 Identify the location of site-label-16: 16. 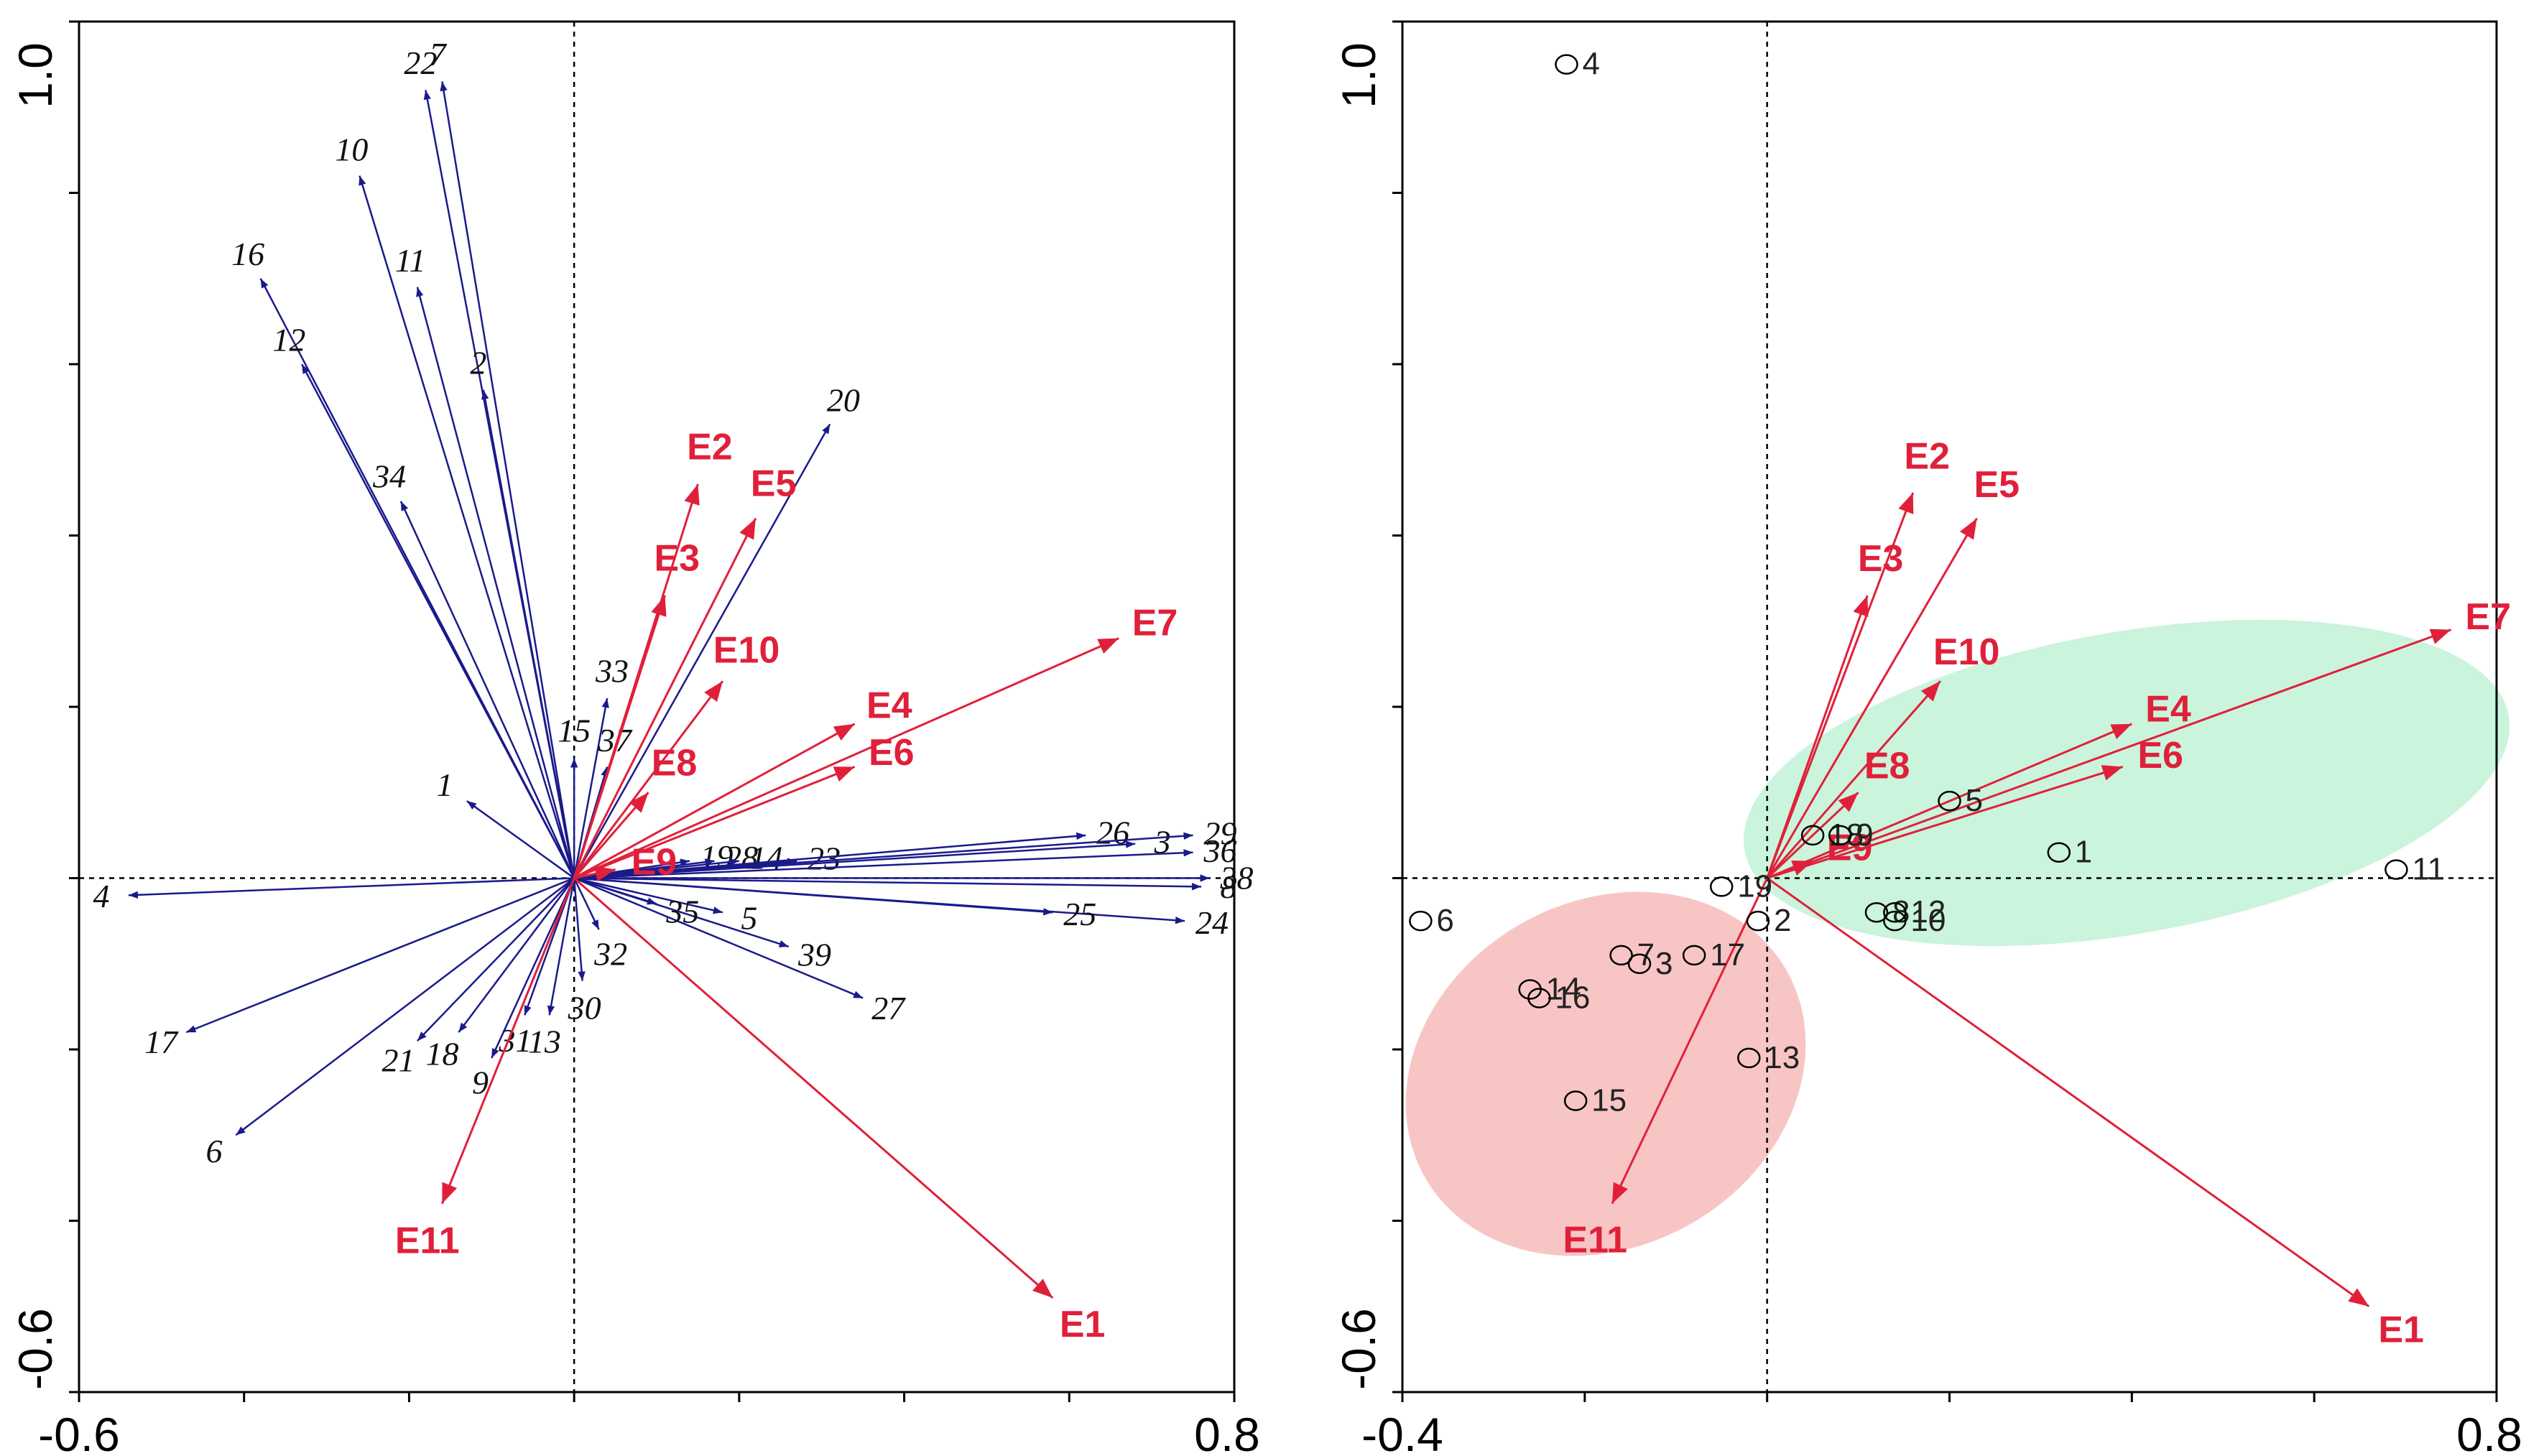
(1572, 997).